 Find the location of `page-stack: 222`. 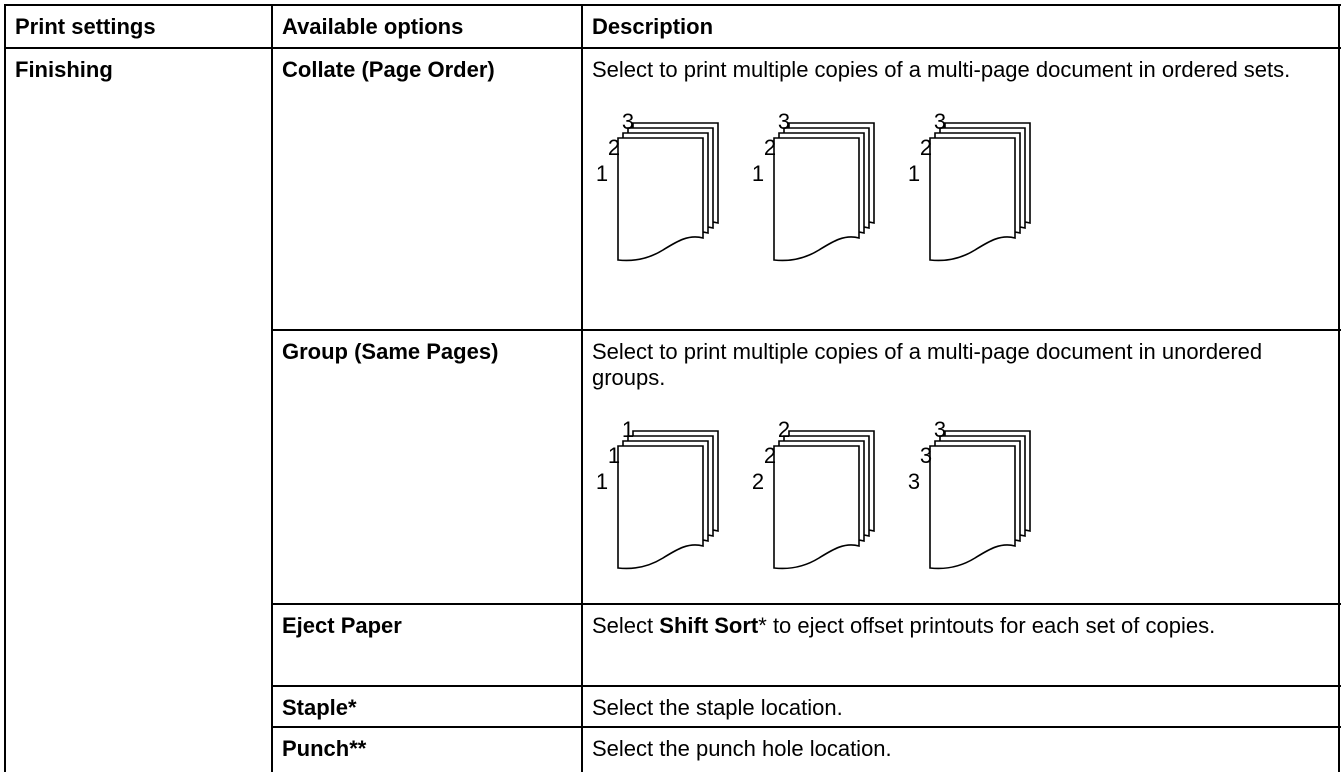

page-stack: 222 is located at coordinates (813, 493).